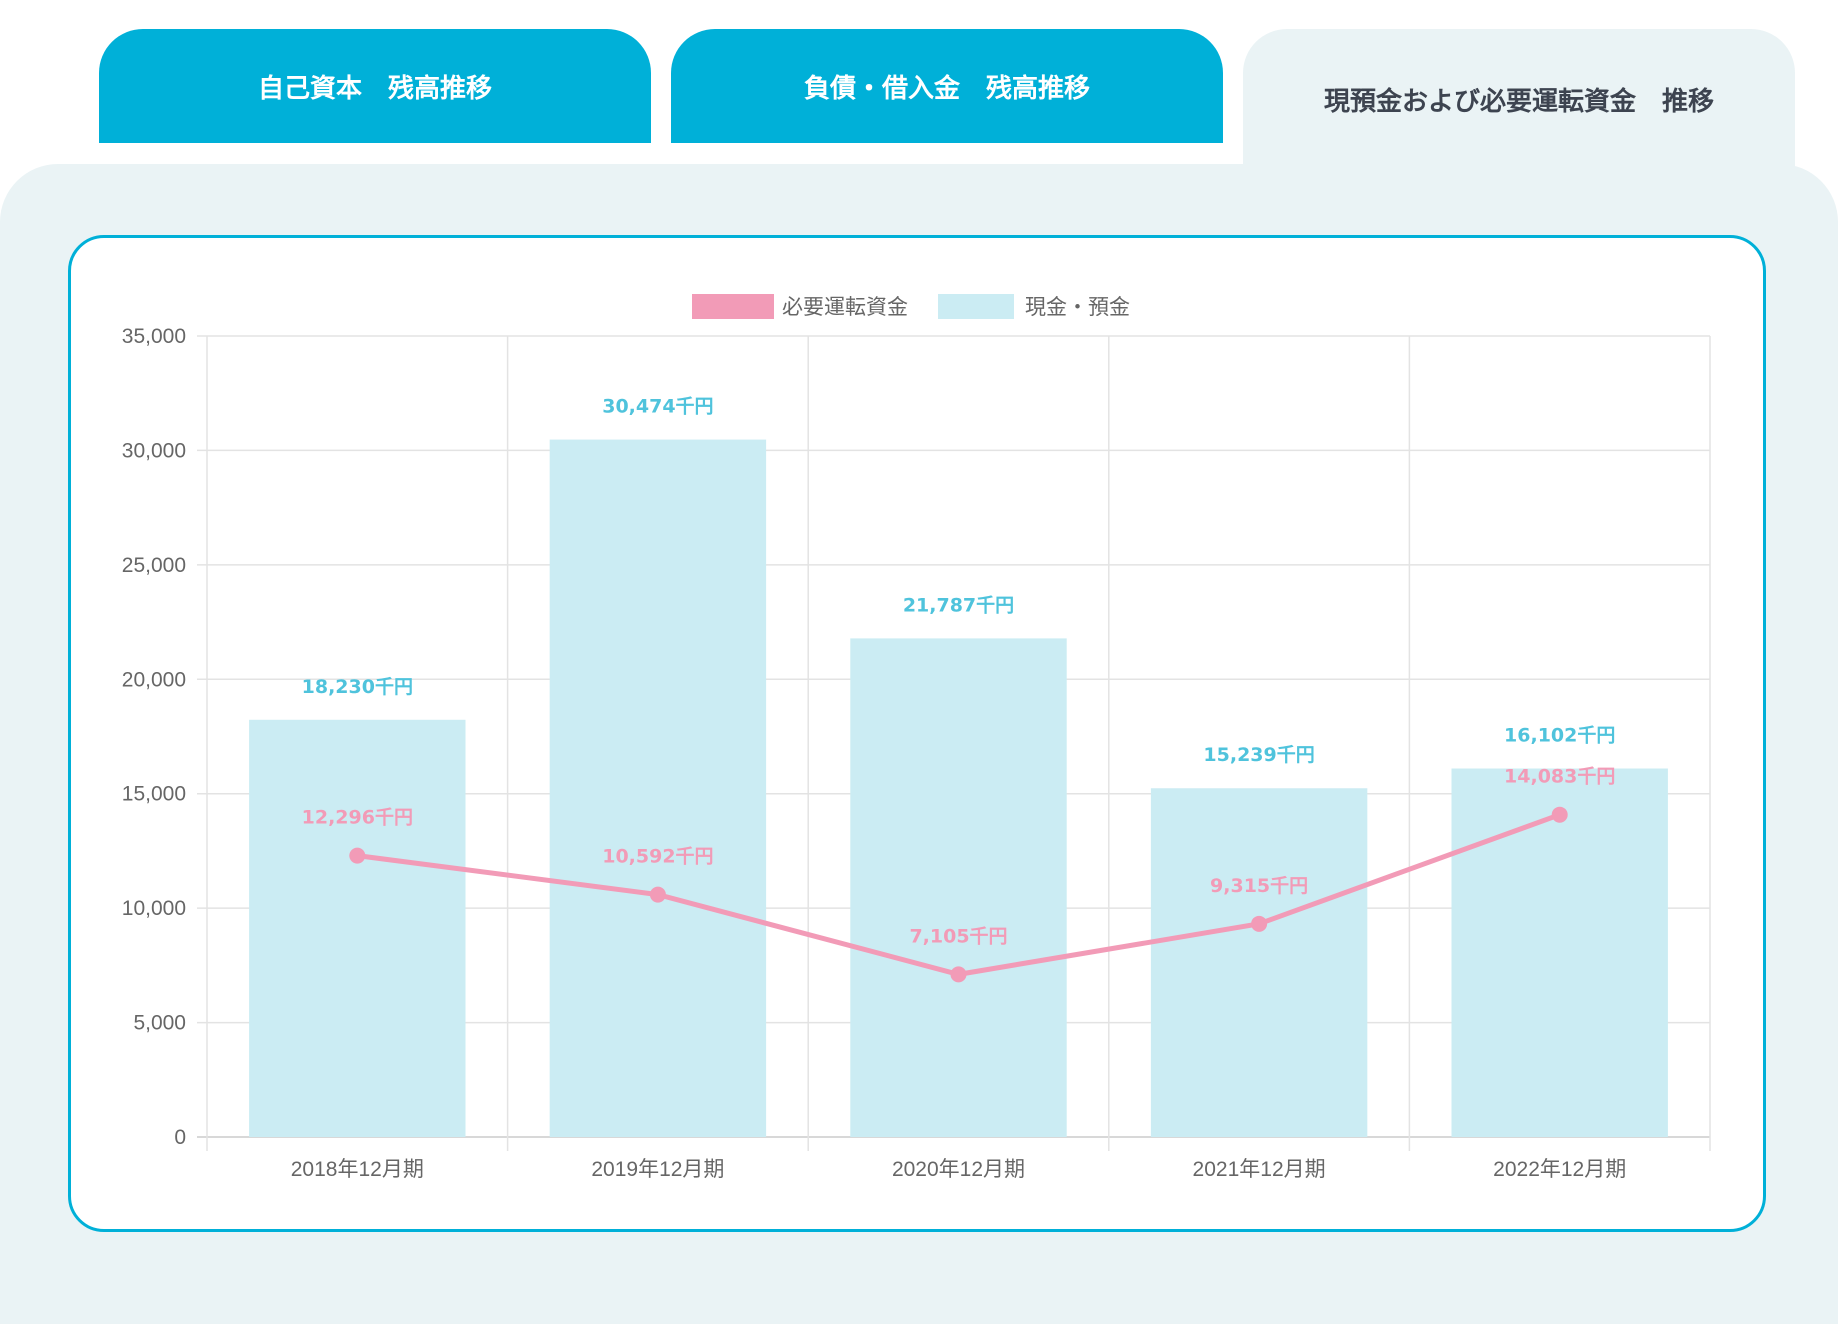 The height and width of the screenshot is (1324, 1840). Describe the element at coordinates (733, 306) in the screenshot. I see `legend-swatch-working-capital` at that location.